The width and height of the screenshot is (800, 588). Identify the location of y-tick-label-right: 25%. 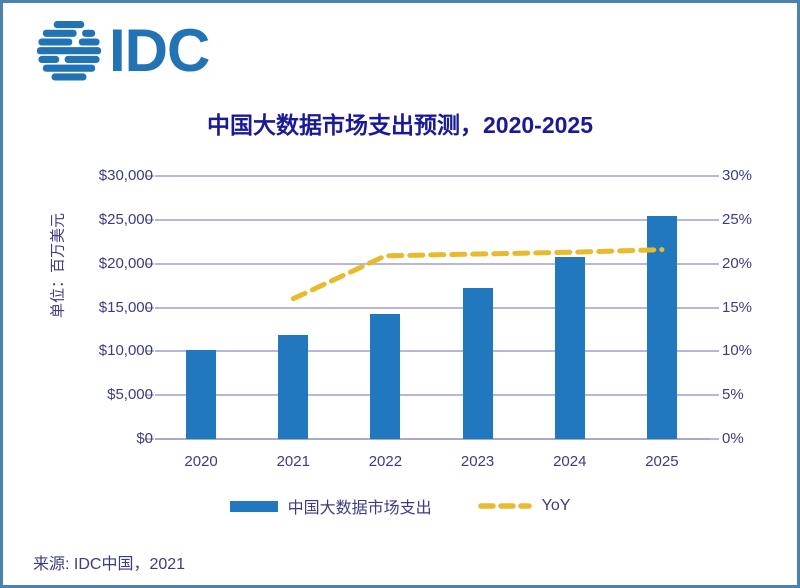
(737, 219).